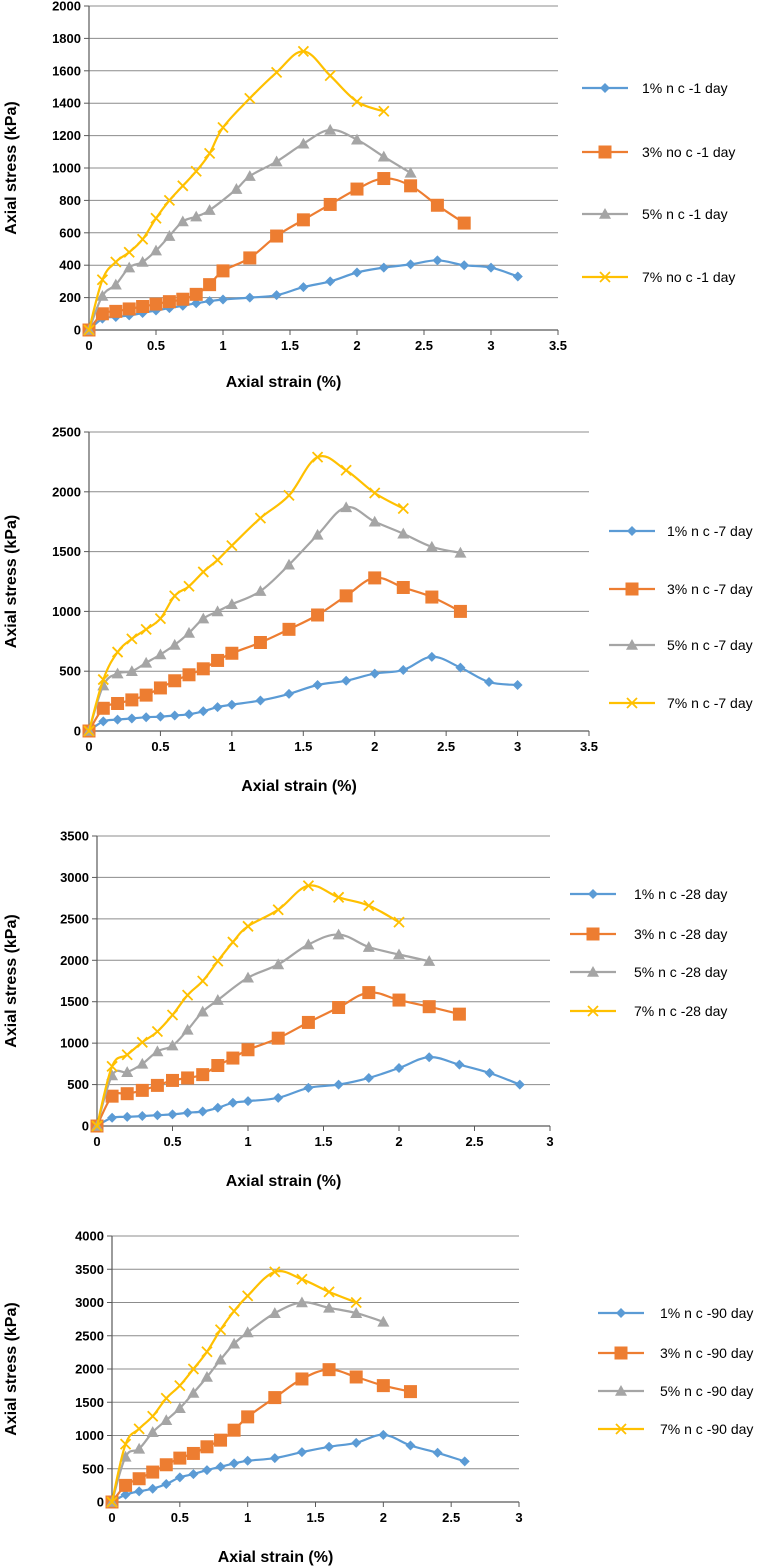  Describe the element at coordinates (276, 254) in the screenshot. I see `series-square` at that location.